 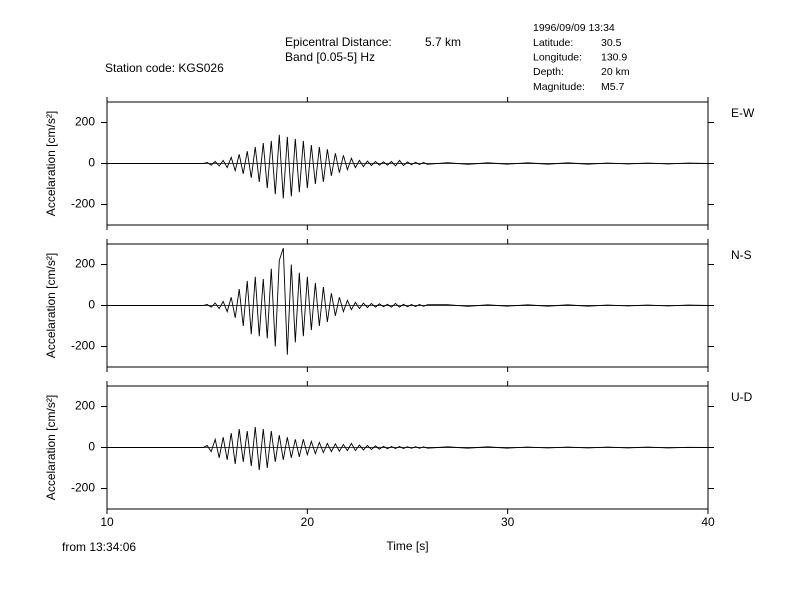 I want to click on band: Band [0.05-5] Hz, so click(x=330, y=57).